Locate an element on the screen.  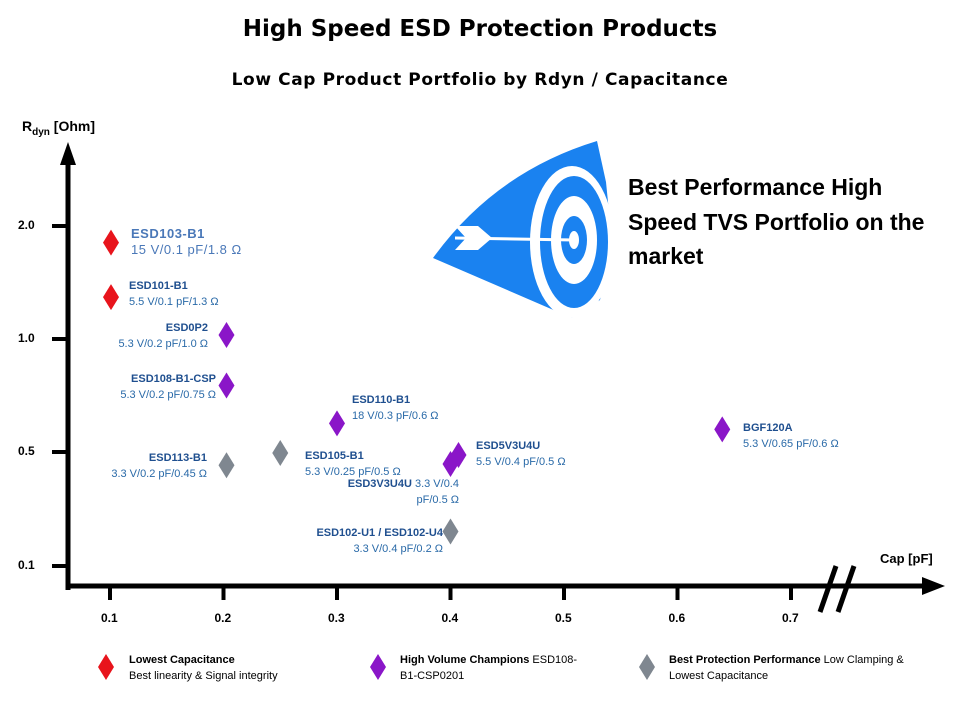
data-label: ESD108-B1-CSP 5.3 V/0.2 pF/0.75 Ω is located at coordinates (168, 387).